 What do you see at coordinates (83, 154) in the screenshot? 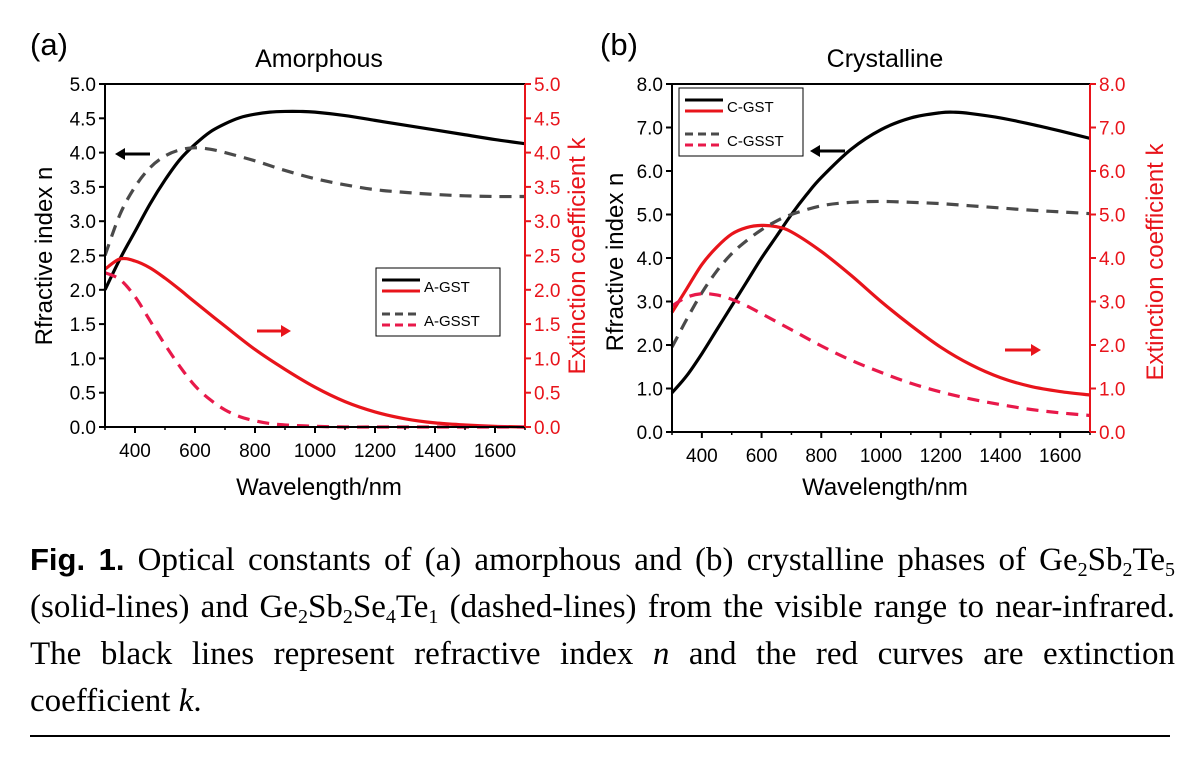
I see `y-left-tick-label: 4.0` at bounding box center [83, 154].